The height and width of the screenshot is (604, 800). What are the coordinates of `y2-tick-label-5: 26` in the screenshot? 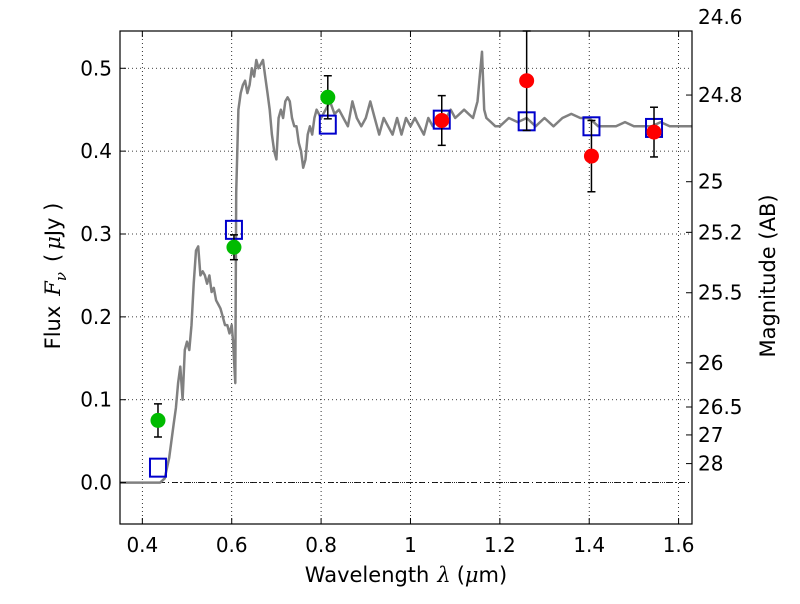 It's located at (710, 363).